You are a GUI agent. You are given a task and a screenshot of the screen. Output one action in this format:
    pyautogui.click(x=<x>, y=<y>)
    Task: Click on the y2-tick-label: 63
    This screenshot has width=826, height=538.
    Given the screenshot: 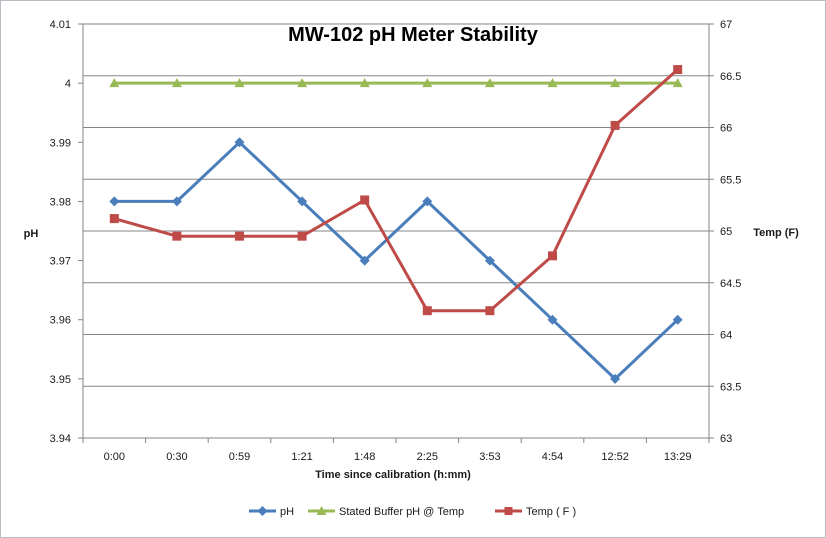 What is the action you would take?
    pyautogui.click(x=726, y=439)
    